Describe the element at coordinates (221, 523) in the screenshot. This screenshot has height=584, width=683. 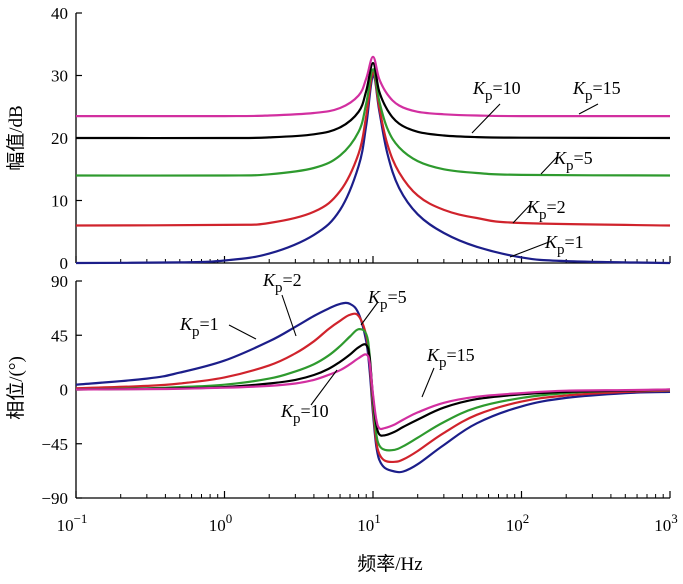
I see `x-tick-label: 10⁰` at that location.